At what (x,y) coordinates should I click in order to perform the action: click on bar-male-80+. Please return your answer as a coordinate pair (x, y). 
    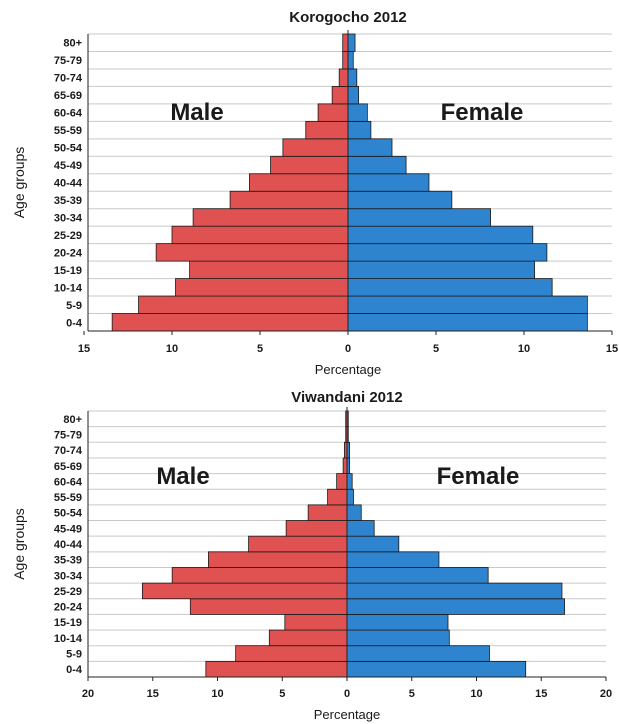
    Looking at the image, I should click on (345, 42).